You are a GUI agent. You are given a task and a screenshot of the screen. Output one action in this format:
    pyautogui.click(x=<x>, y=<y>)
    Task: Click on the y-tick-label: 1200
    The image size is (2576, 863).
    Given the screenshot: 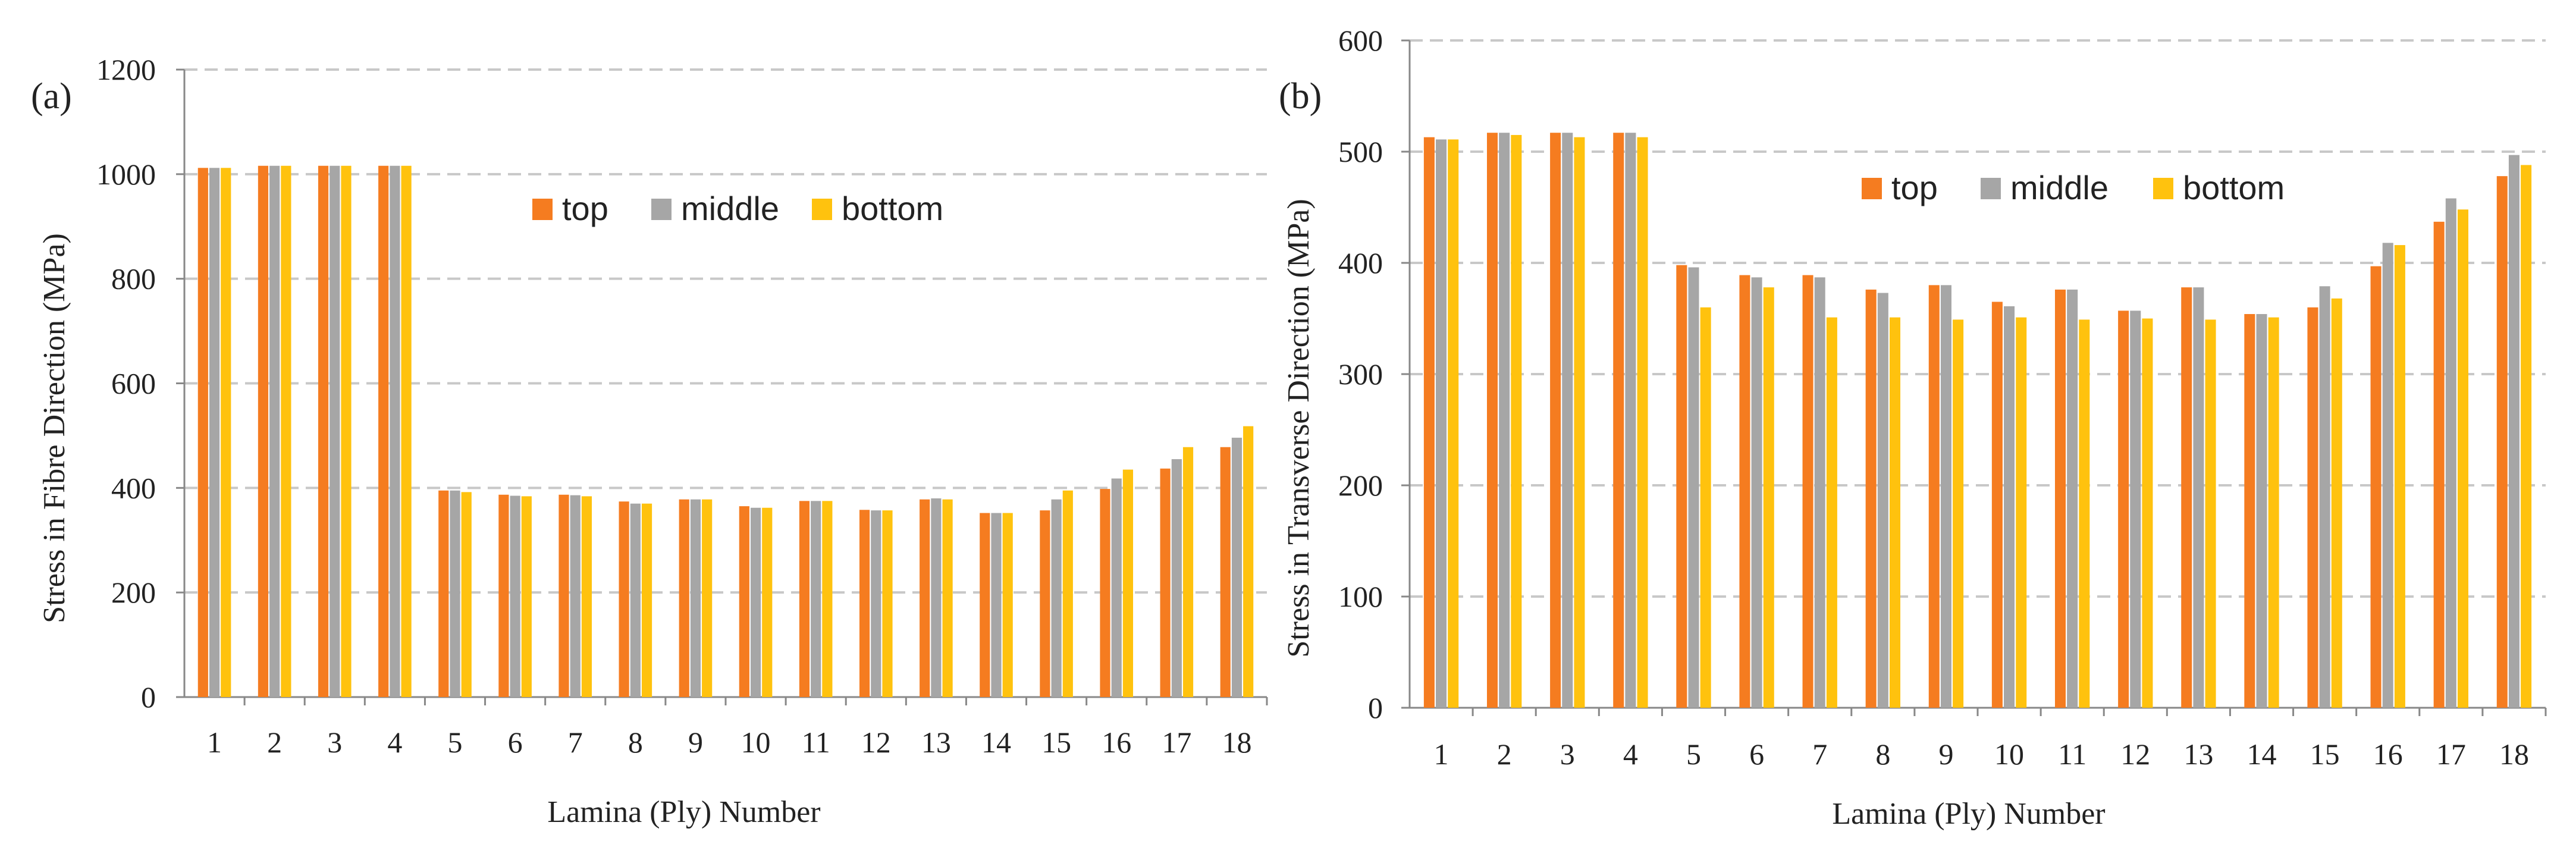 What is the action you would take?
    pyautogui.click(x=126, y=69)
    